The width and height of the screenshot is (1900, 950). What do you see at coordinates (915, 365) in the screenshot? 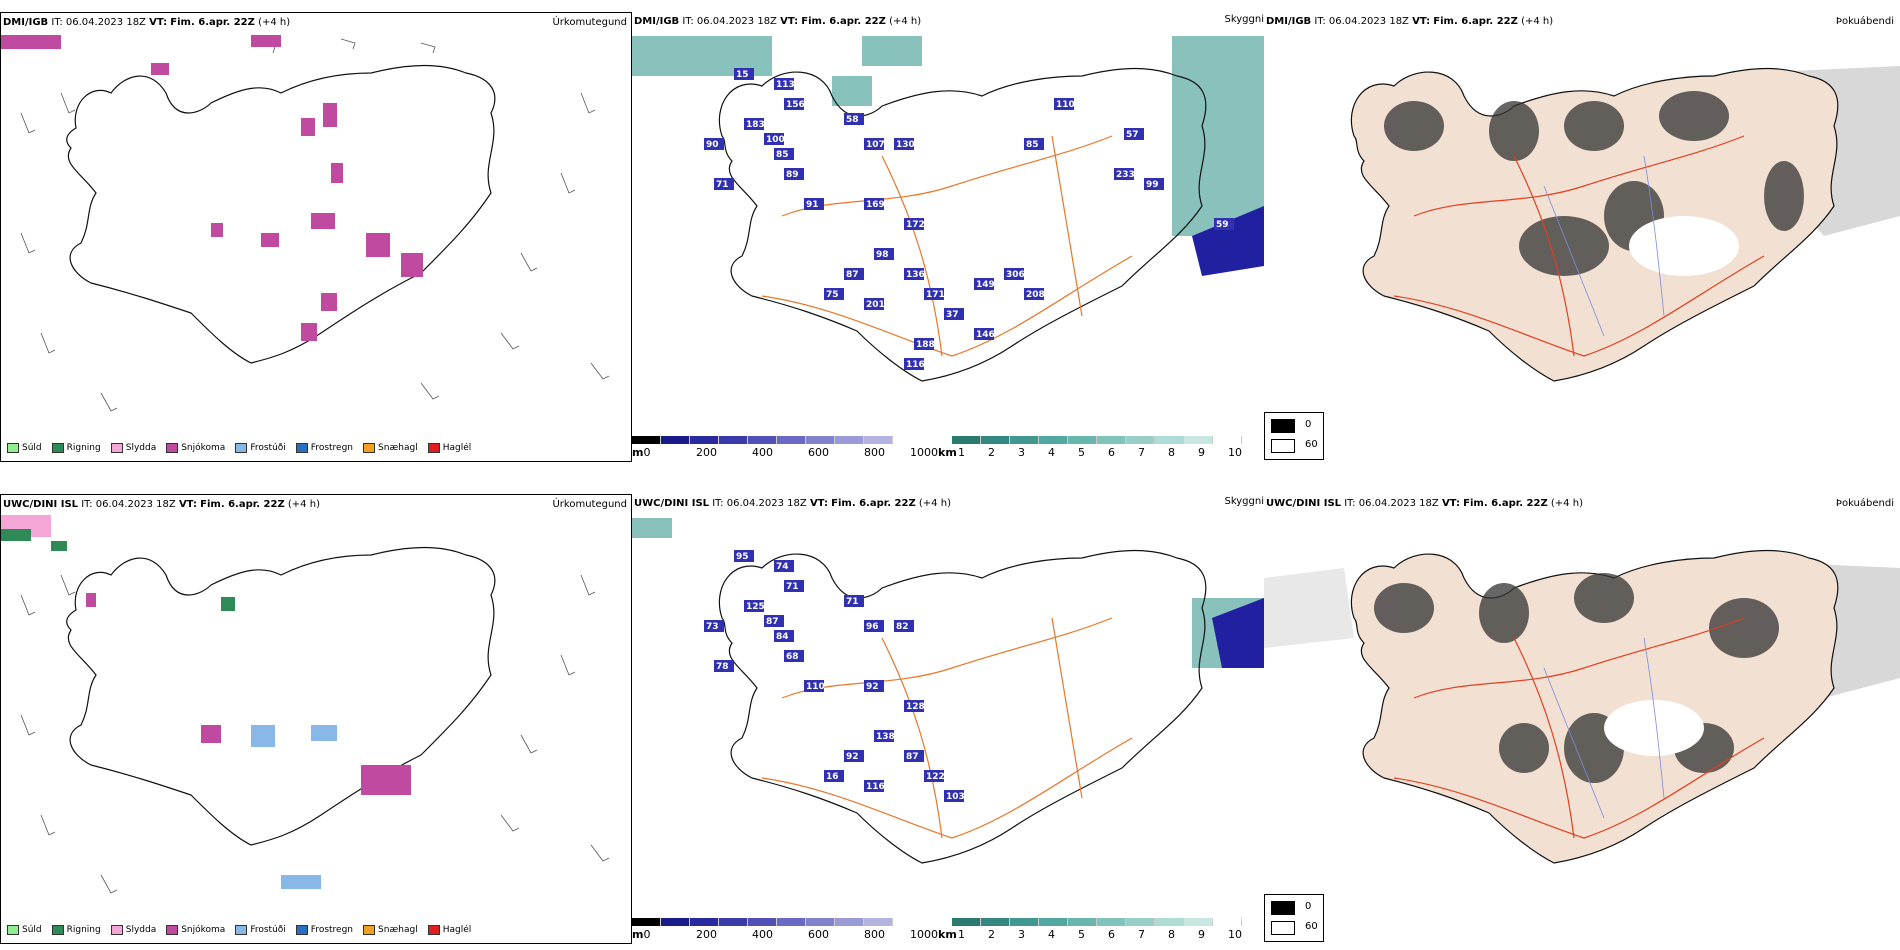
I see `visibility-label: 116` at bounding box center [915, 365].